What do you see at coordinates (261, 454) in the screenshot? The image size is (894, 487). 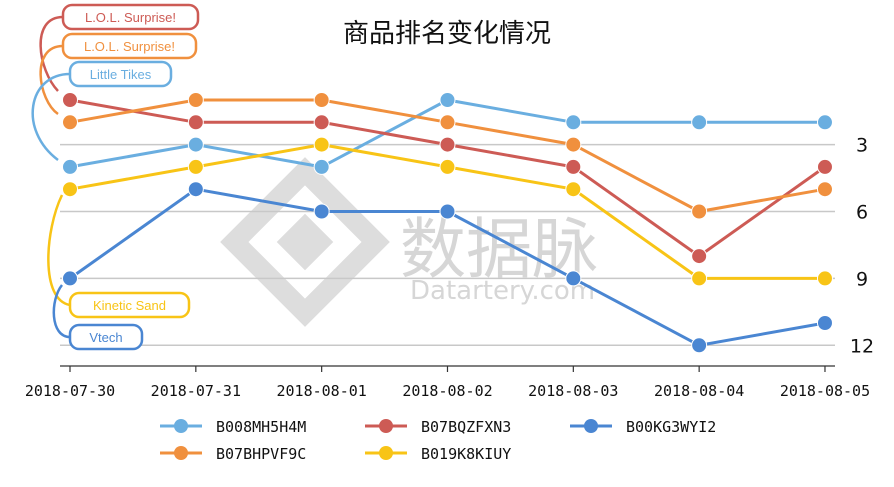 I see `legend-label: B07BHPVF9C` at bounding box center [261, 454].